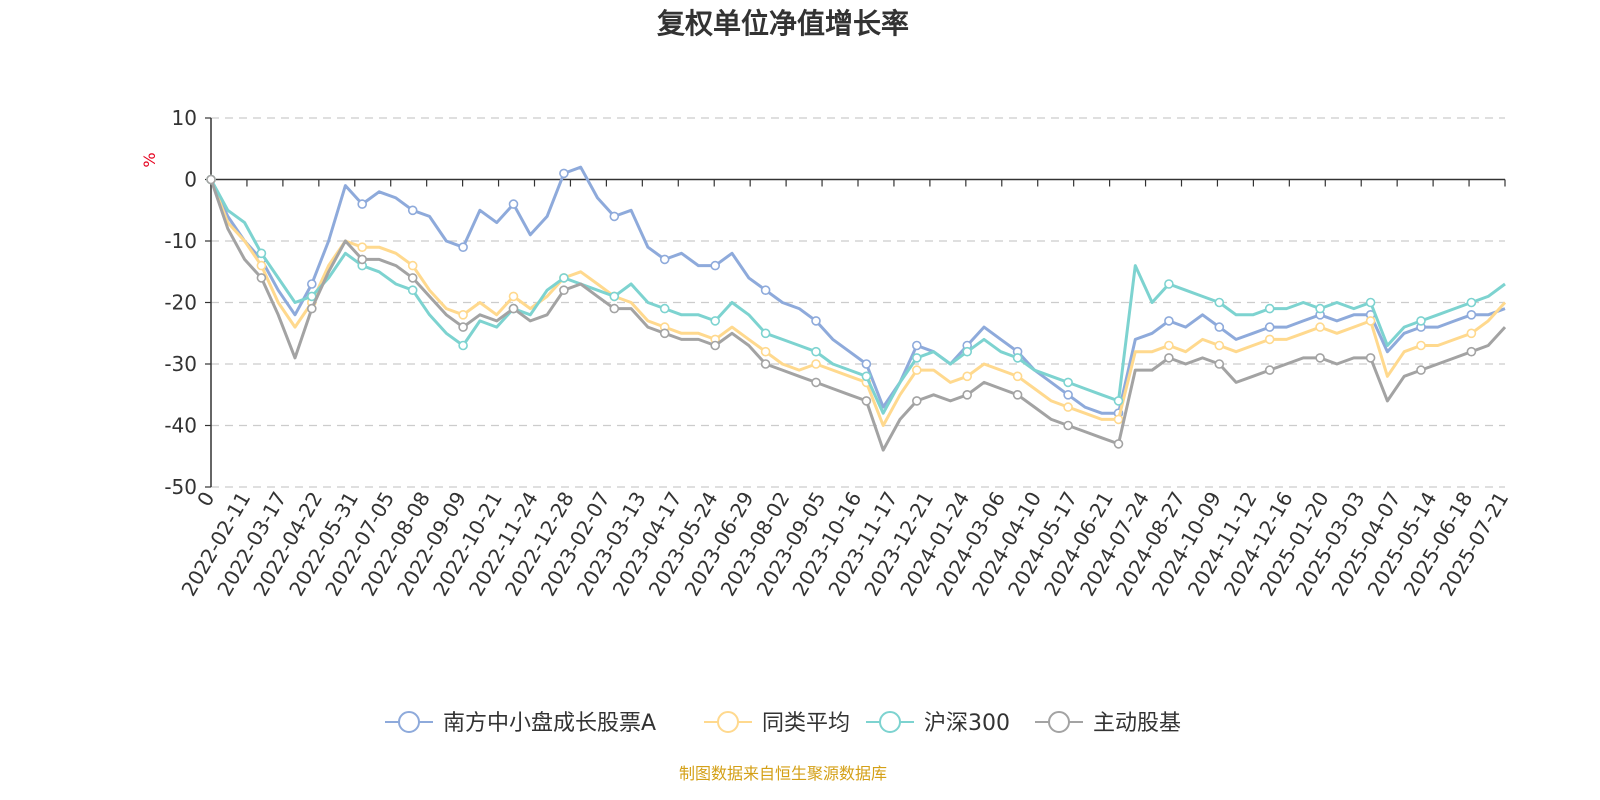 The image size is (1600, 800). Describe the element at coordinates (180, 426) in the screenshot. I see `y-tick-label: -40` at that location.